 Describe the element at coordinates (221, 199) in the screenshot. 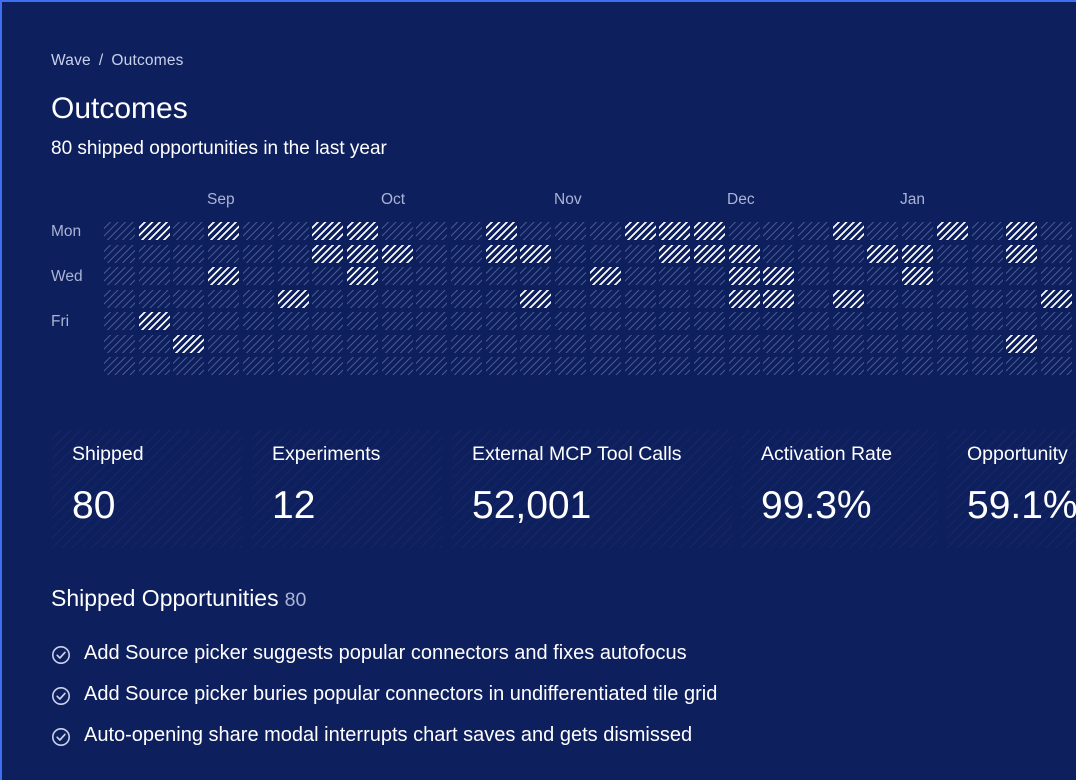

I see `month-label-sep: Sep` at that location.